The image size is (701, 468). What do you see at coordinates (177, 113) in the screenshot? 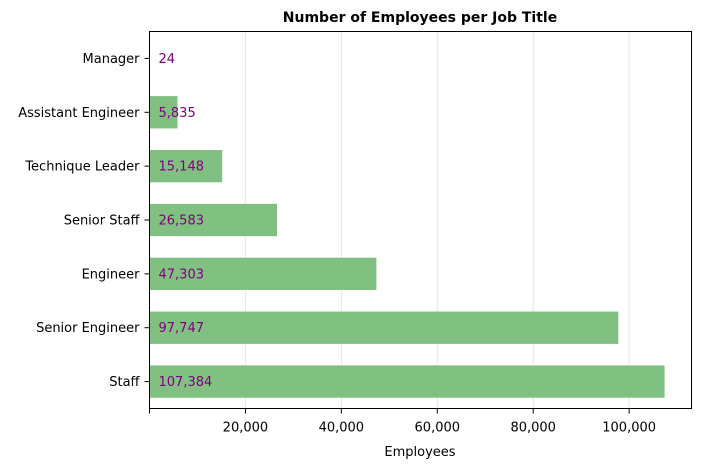
I see `data-label: 5,835` at bounding box center [177, 113].